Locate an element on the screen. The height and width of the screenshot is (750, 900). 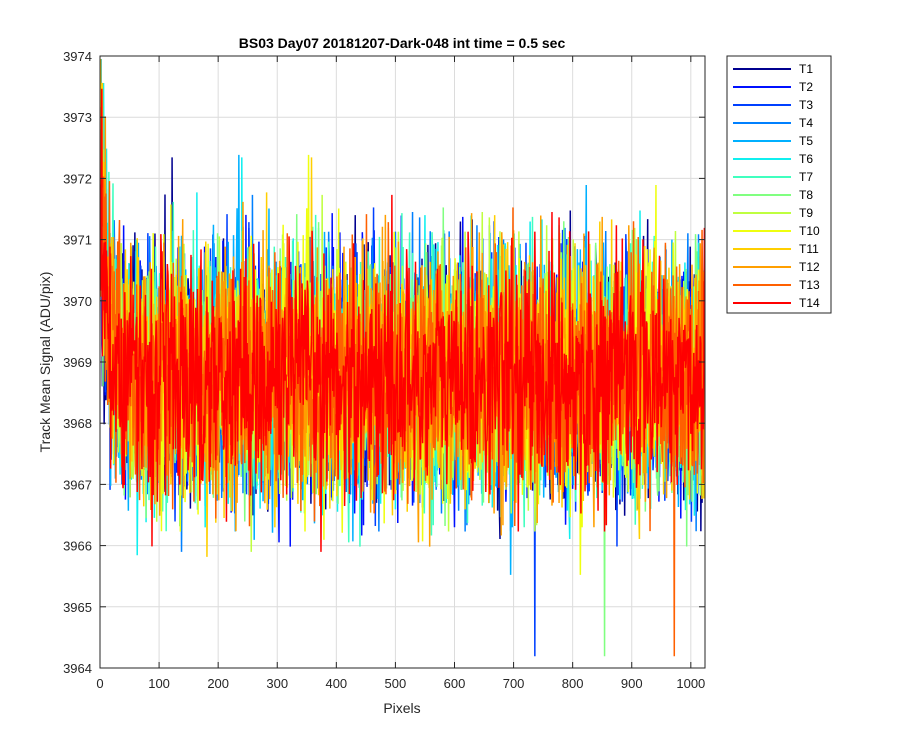
legend-label-t12: T12 is located at coordinates (809, 267).